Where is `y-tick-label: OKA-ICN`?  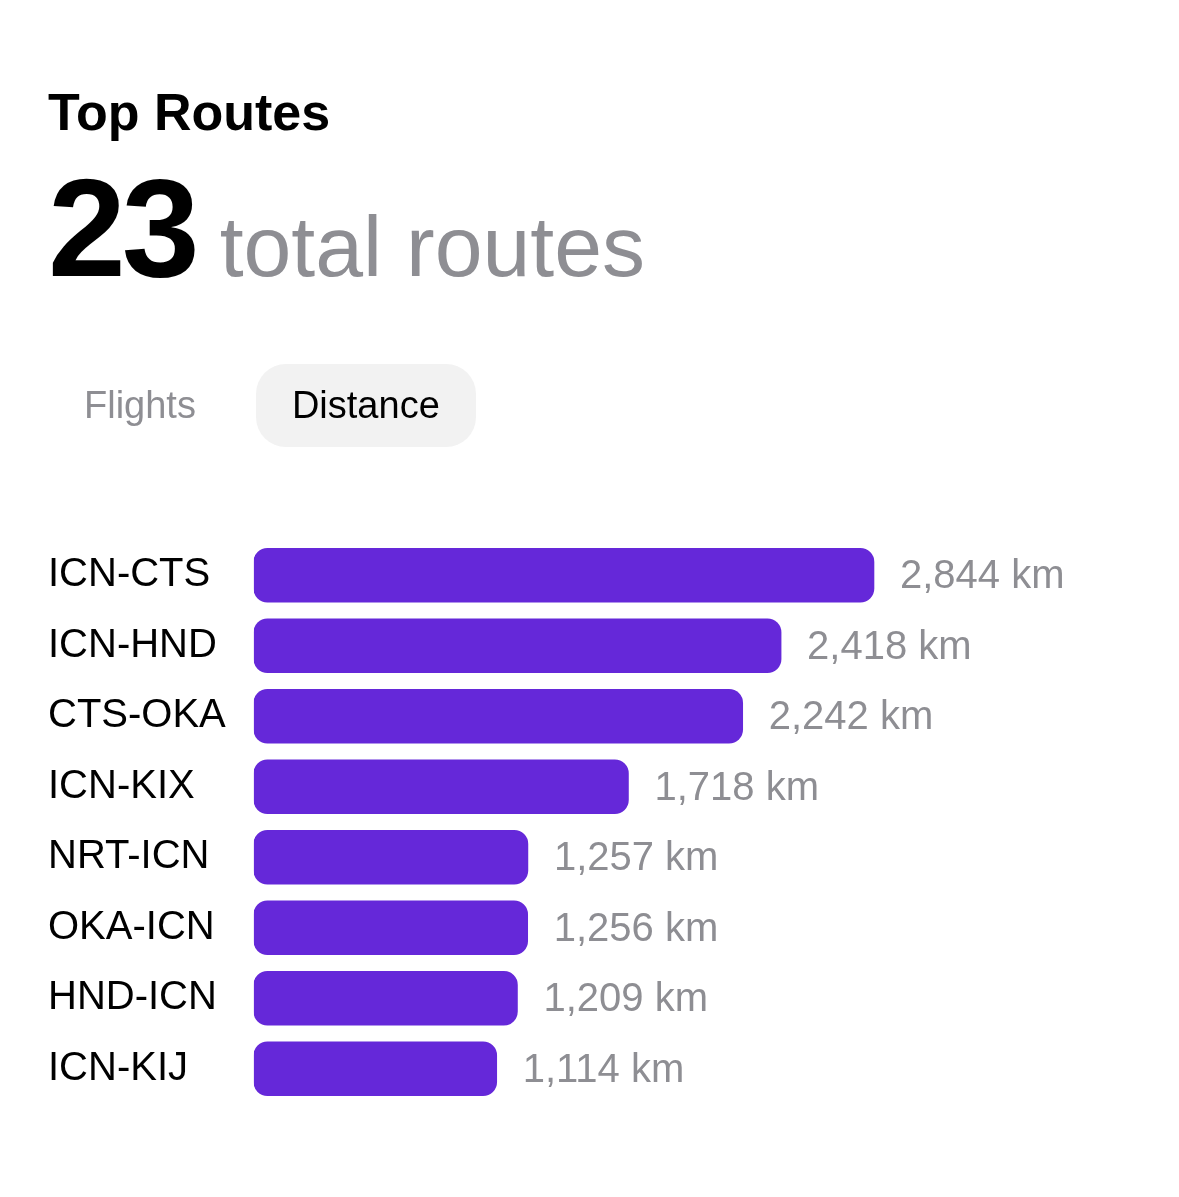
y-tick-label: OKA-ICN is located at coordinates (131, 924).